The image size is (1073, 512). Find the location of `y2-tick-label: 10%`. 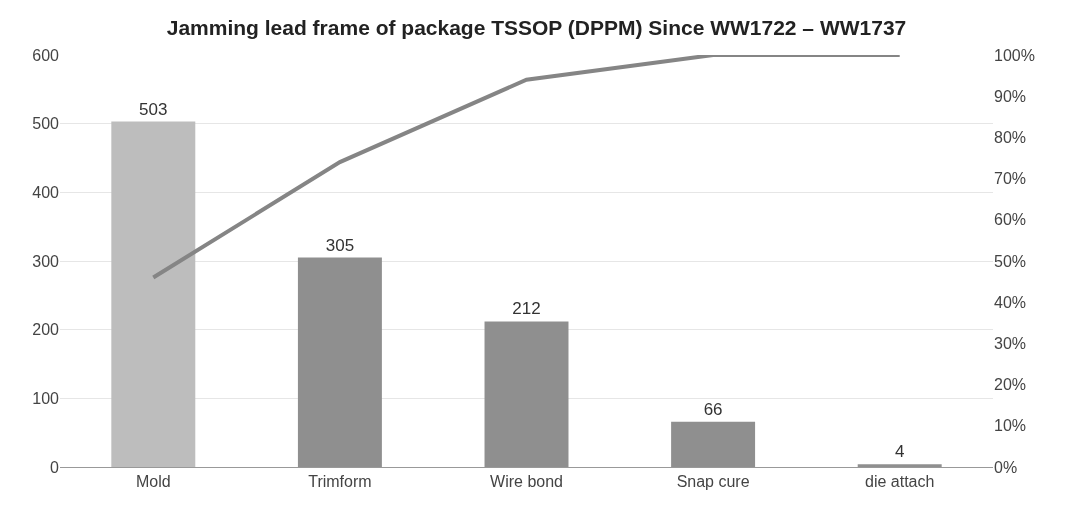

y2-tick-label: 10% is located at coordinates (1010, 426).